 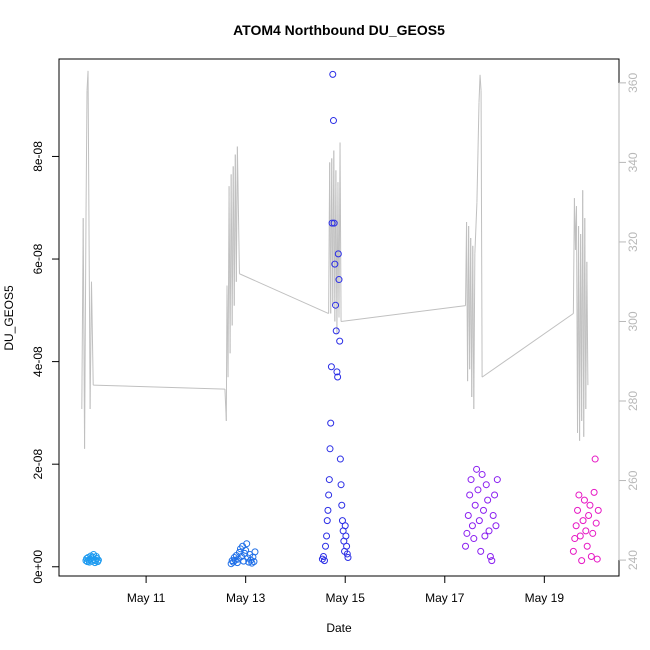 What do you see at coordinates (9, 318) in the screenshot?
I see `y-axis-label: DU_GEOS5` at bounding box center [9, 318].